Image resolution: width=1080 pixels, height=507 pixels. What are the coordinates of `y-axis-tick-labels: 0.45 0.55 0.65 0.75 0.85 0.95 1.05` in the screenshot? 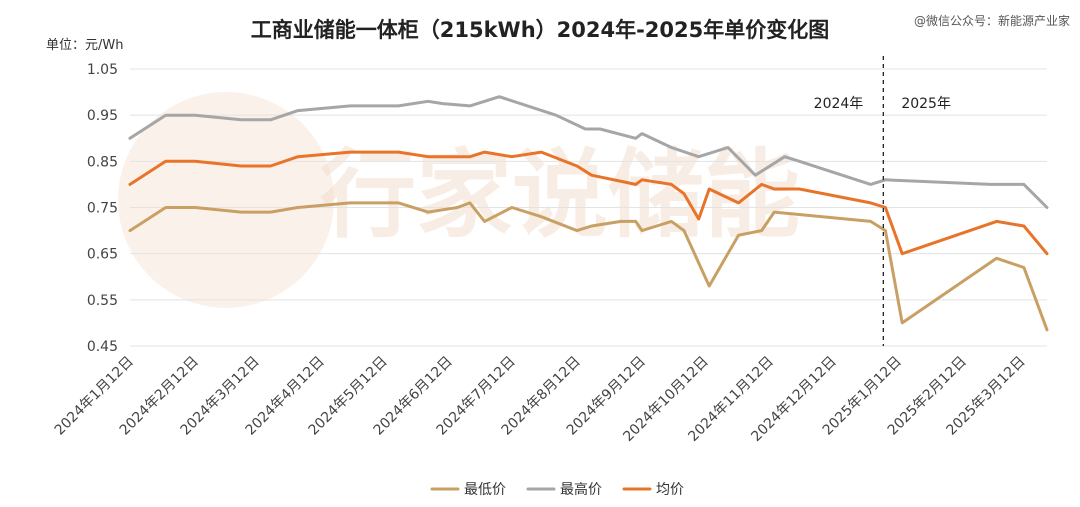 It's located at (102, 208).